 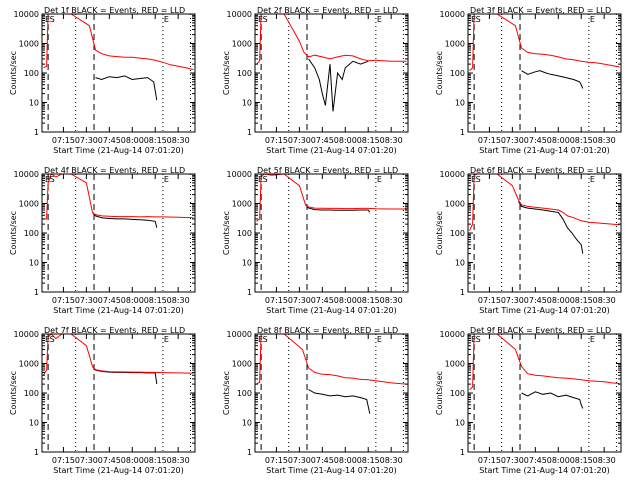 I want to click on panel-title: Det 1f BLACK = Events, RED = LLD, so click(x=114, y=10).